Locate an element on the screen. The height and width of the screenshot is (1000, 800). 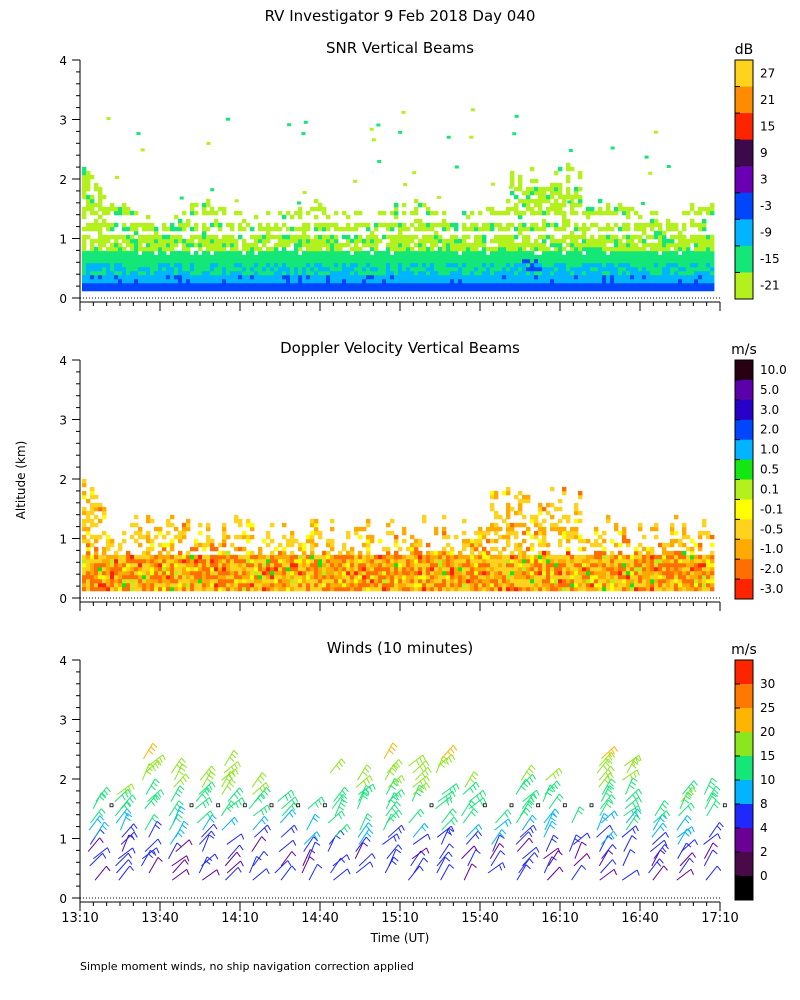
wind-barb-feather is located at coordinates (164, 757).